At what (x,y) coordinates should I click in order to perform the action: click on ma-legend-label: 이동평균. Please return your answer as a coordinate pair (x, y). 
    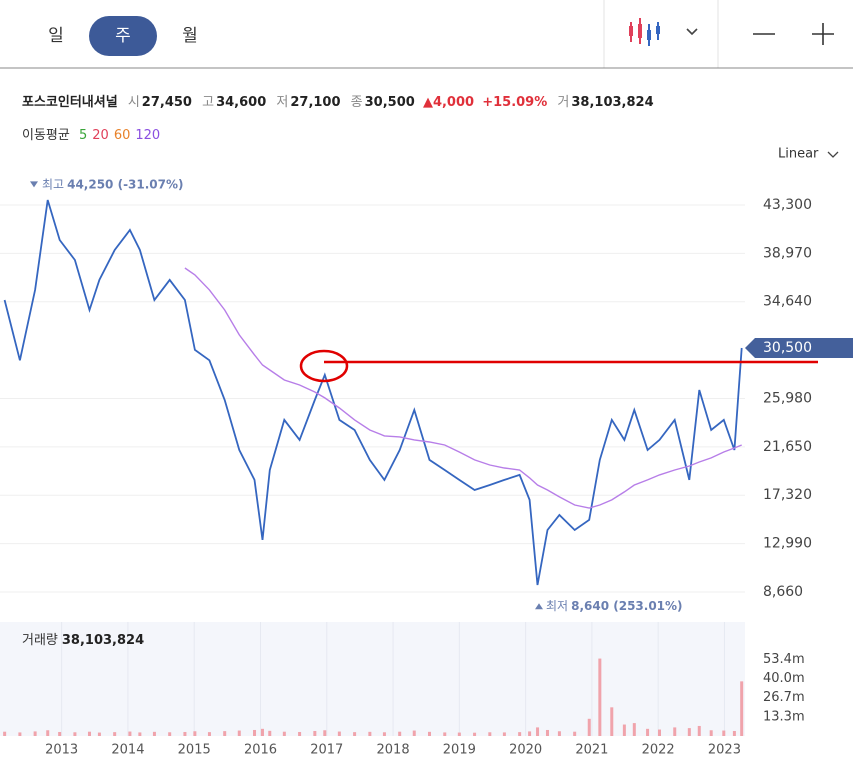
    Looking at the image, I should click on (46, 135).